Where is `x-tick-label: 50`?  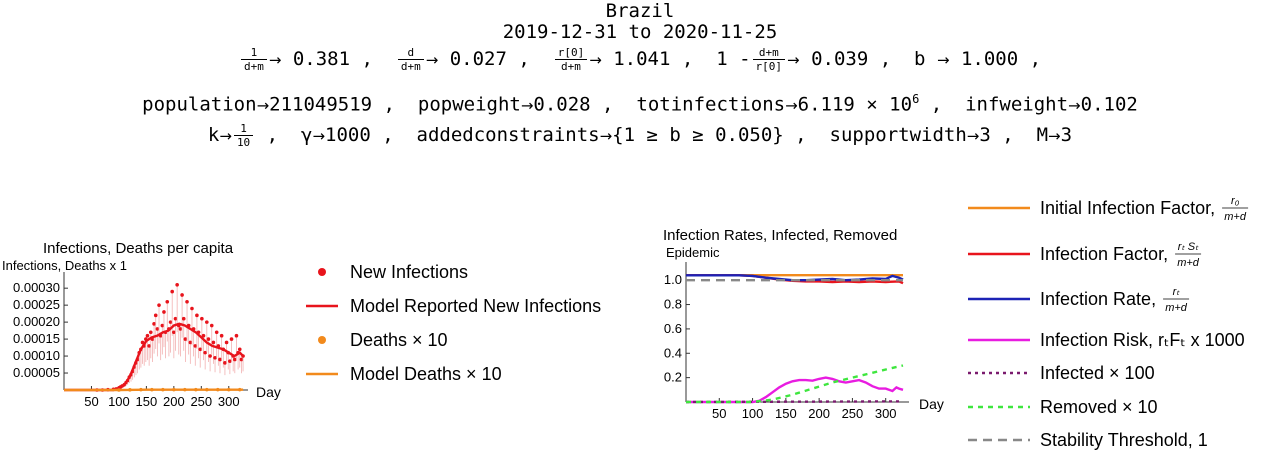 x-tick-label: 50 is located at coordinates (91, 401).